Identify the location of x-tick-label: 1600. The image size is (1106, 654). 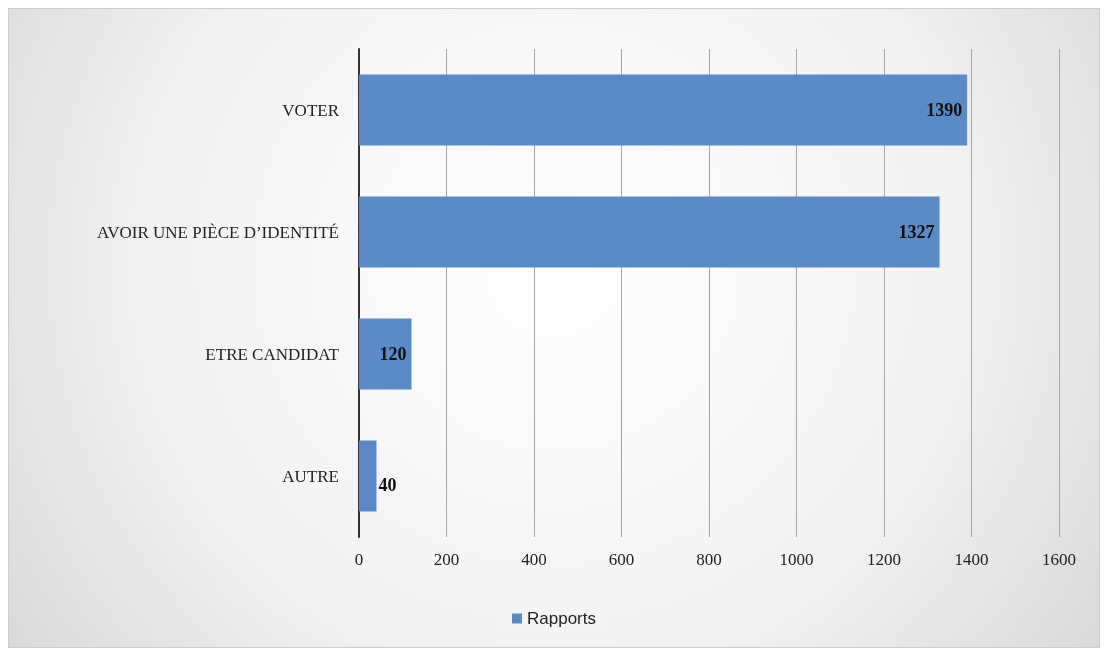
(1059, 559).